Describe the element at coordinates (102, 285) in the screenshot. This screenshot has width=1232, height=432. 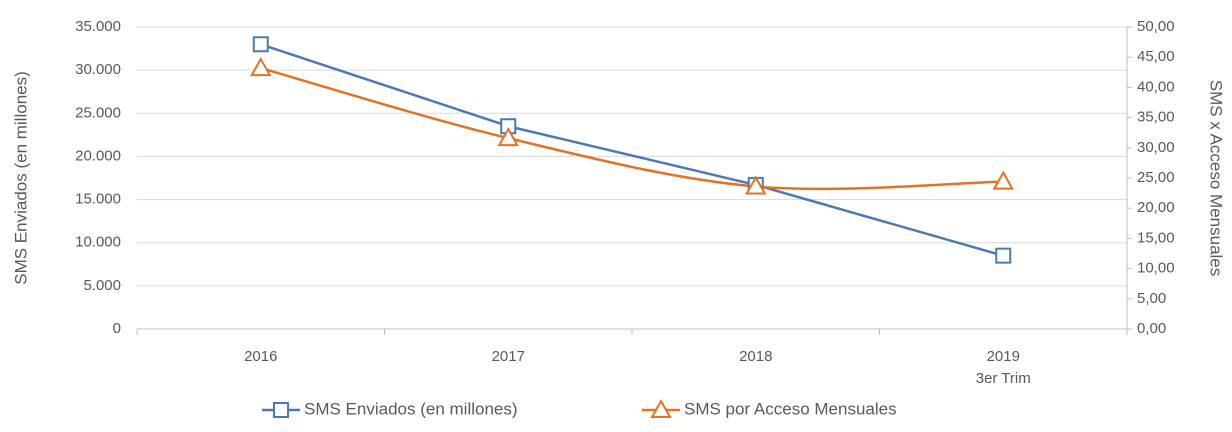
I see `y-tick-label: 5.000` at that location.